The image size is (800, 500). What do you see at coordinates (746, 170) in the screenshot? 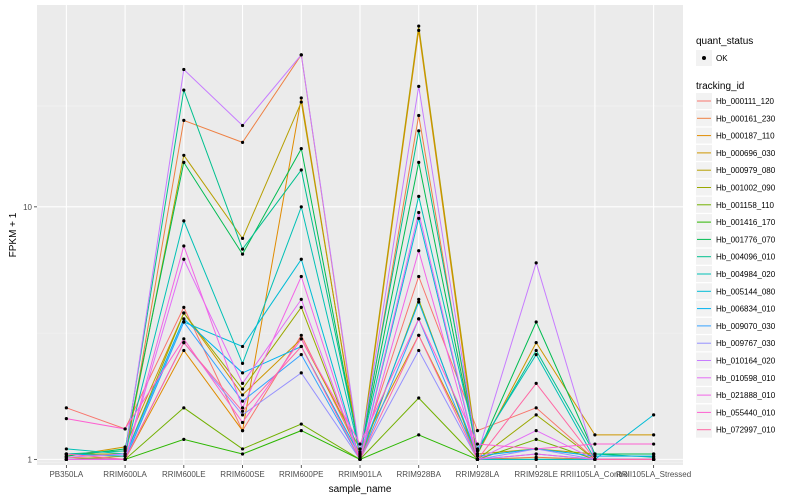
I see `legend-label: Hb_000979_080` at bounding box center [746, 170].